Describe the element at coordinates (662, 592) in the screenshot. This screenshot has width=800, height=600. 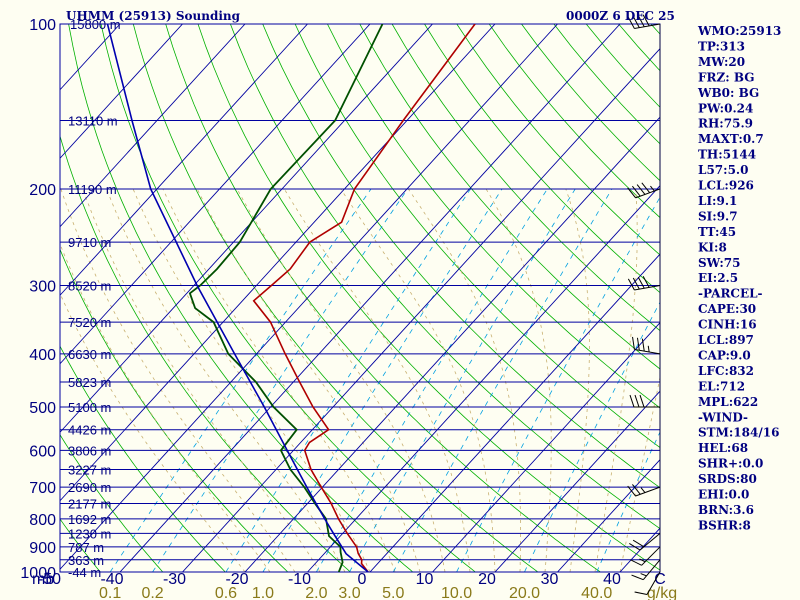
I see `mixing-ratio-label: g/kg` at that location.